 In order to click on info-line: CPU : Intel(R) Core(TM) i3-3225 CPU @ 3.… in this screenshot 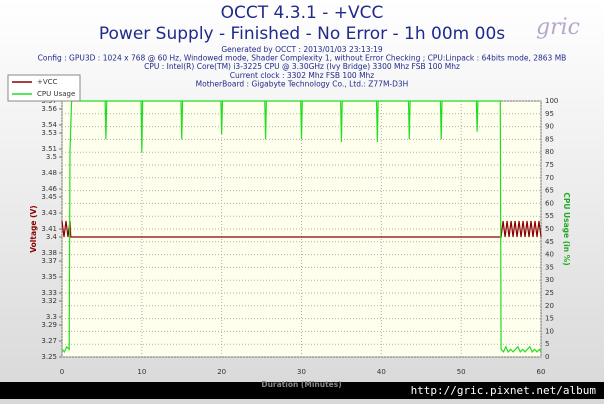, I will do `click(302, 66)`.